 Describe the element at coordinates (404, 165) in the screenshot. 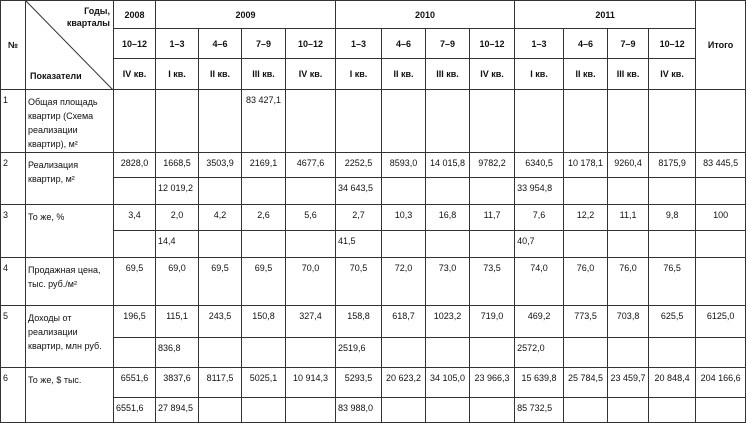

I see `value-cell: 8593,0` at that location.